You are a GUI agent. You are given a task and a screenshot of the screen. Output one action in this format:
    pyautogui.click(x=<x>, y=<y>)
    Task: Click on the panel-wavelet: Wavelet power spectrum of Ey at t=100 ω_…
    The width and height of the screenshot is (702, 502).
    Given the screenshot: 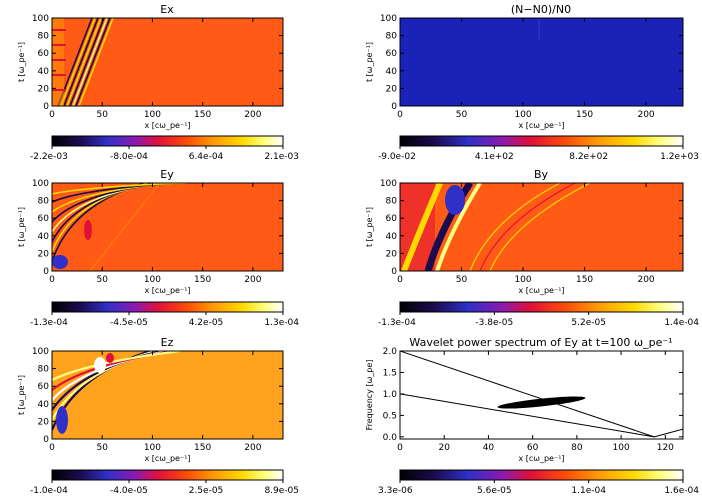 What is the action you would take?
    pyautogui.click(x=541, y=387)
    